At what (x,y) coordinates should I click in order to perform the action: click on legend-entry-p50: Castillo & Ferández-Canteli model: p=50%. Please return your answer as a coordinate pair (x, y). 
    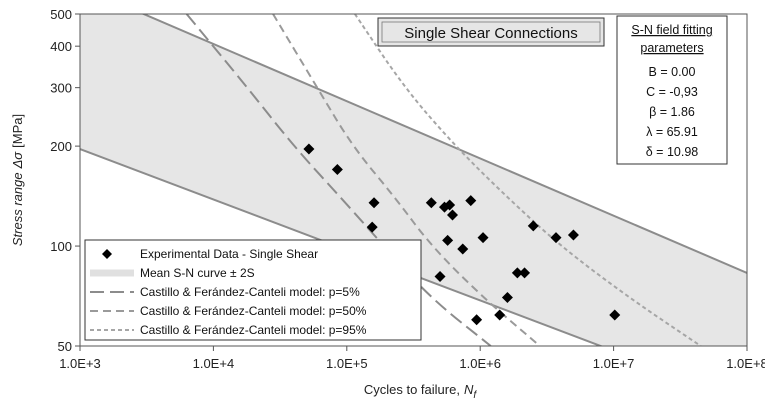
    Looking at the image, I should click on (228, 311).